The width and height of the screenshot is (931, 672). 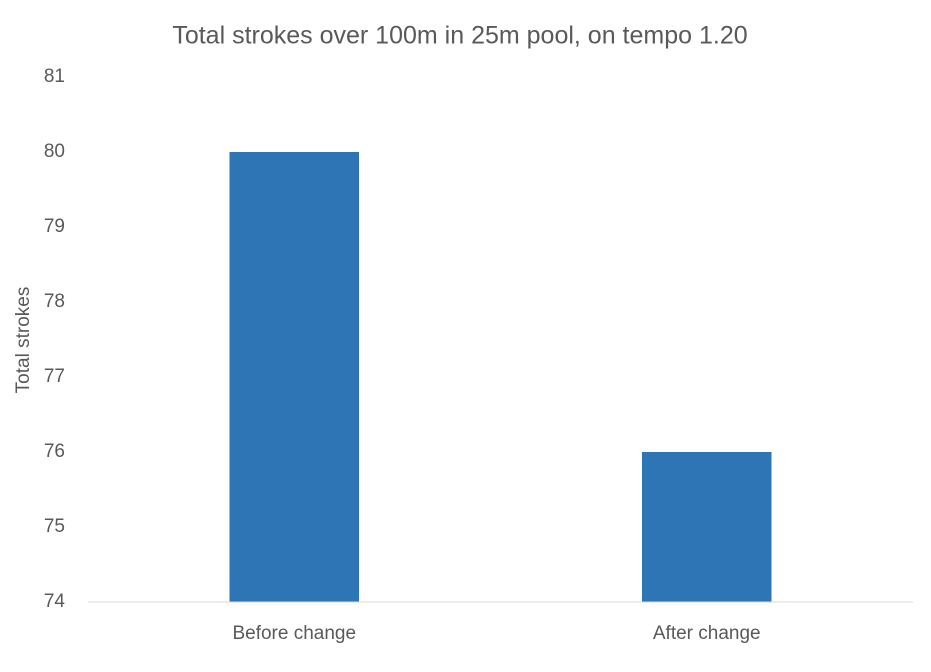 What do you see at coordinates (54, 151) in the screenshot?
I see `y-tick-label: 80` at bounding box center [54, 151].